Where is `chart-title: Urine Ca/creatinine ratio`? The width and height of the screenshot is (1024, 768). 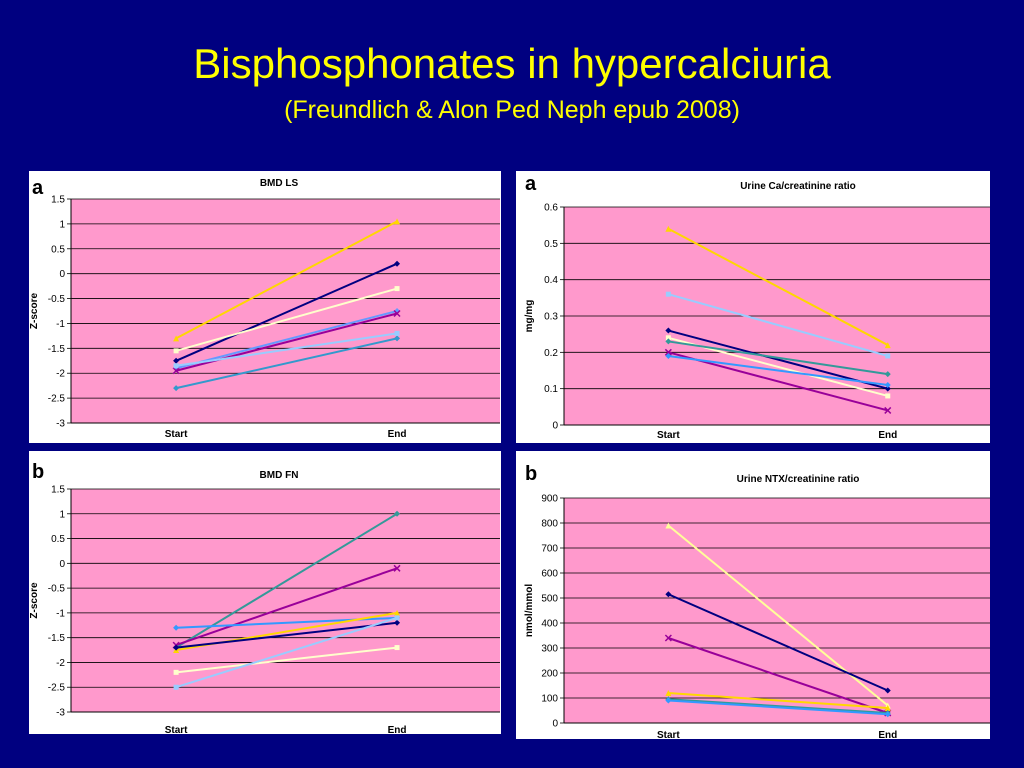 chart-title: Urine Ca/creatinine ratio is located at coordinates (798, 186).